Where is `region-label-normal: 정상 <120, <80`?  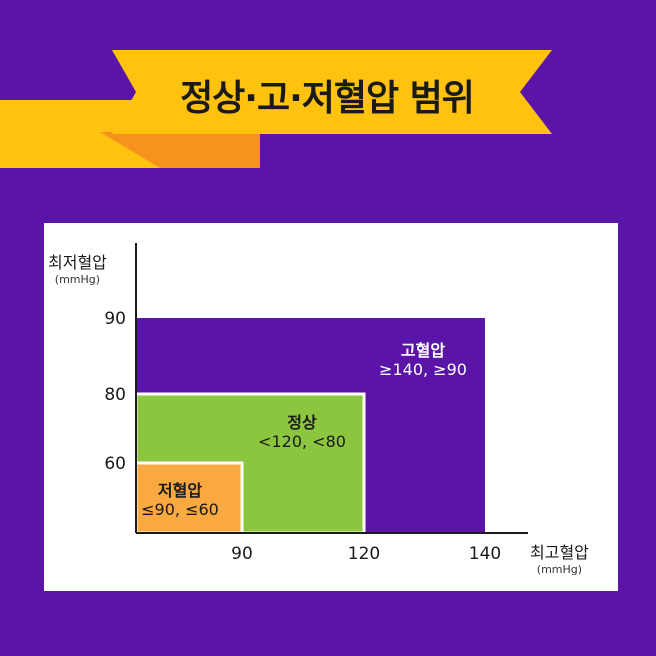
region-label-normal: 정상 <120, <80 is located at coordinates (302, 432).